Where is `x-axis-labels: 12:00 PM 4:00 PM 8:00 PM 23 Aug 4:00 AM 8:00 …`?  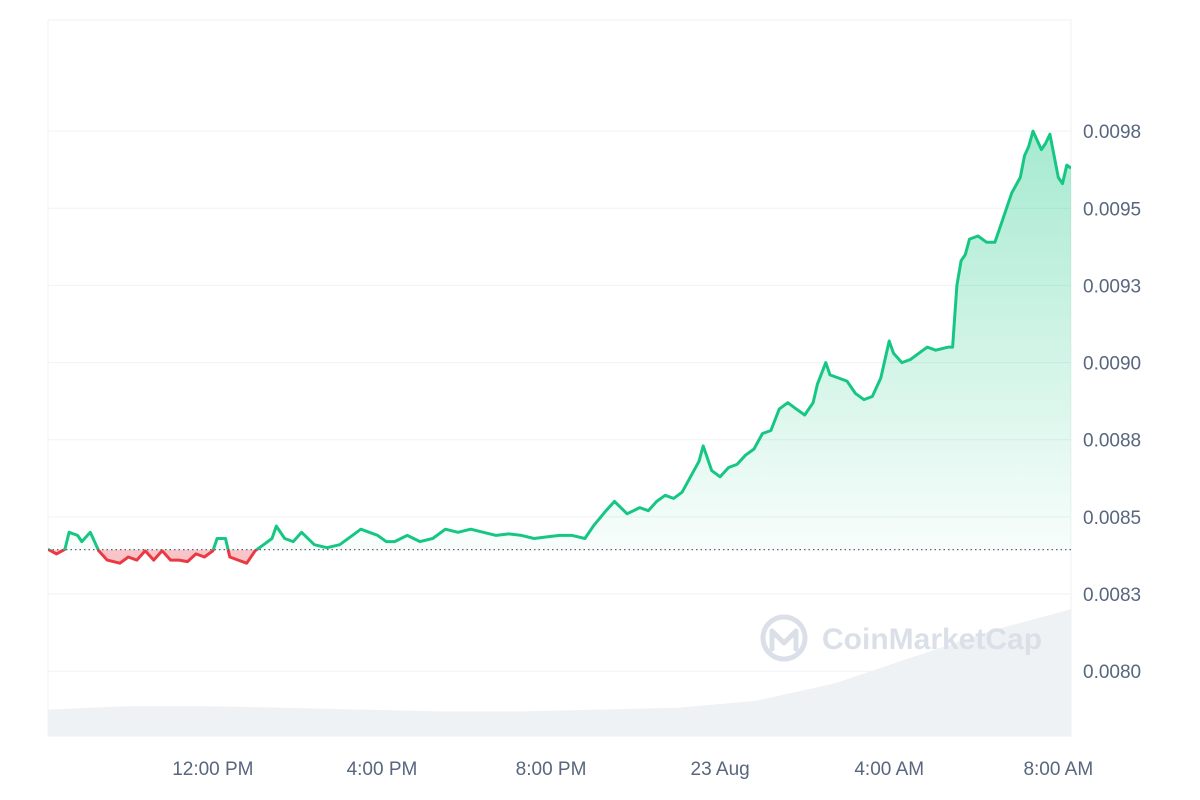
x-axis-labels: 12:00 PM 4:00 PM 8:00 PM 23 Aug 4:00 AM 8:00 … is located at coordinates (632, 769).